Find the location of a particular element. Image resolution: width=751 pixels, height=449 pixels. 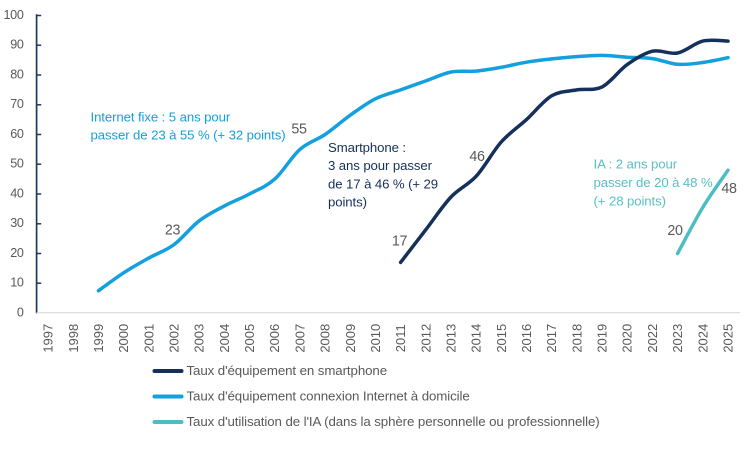

svg-text: passer de 20 à 48 % is located at coordinates (653, 182).